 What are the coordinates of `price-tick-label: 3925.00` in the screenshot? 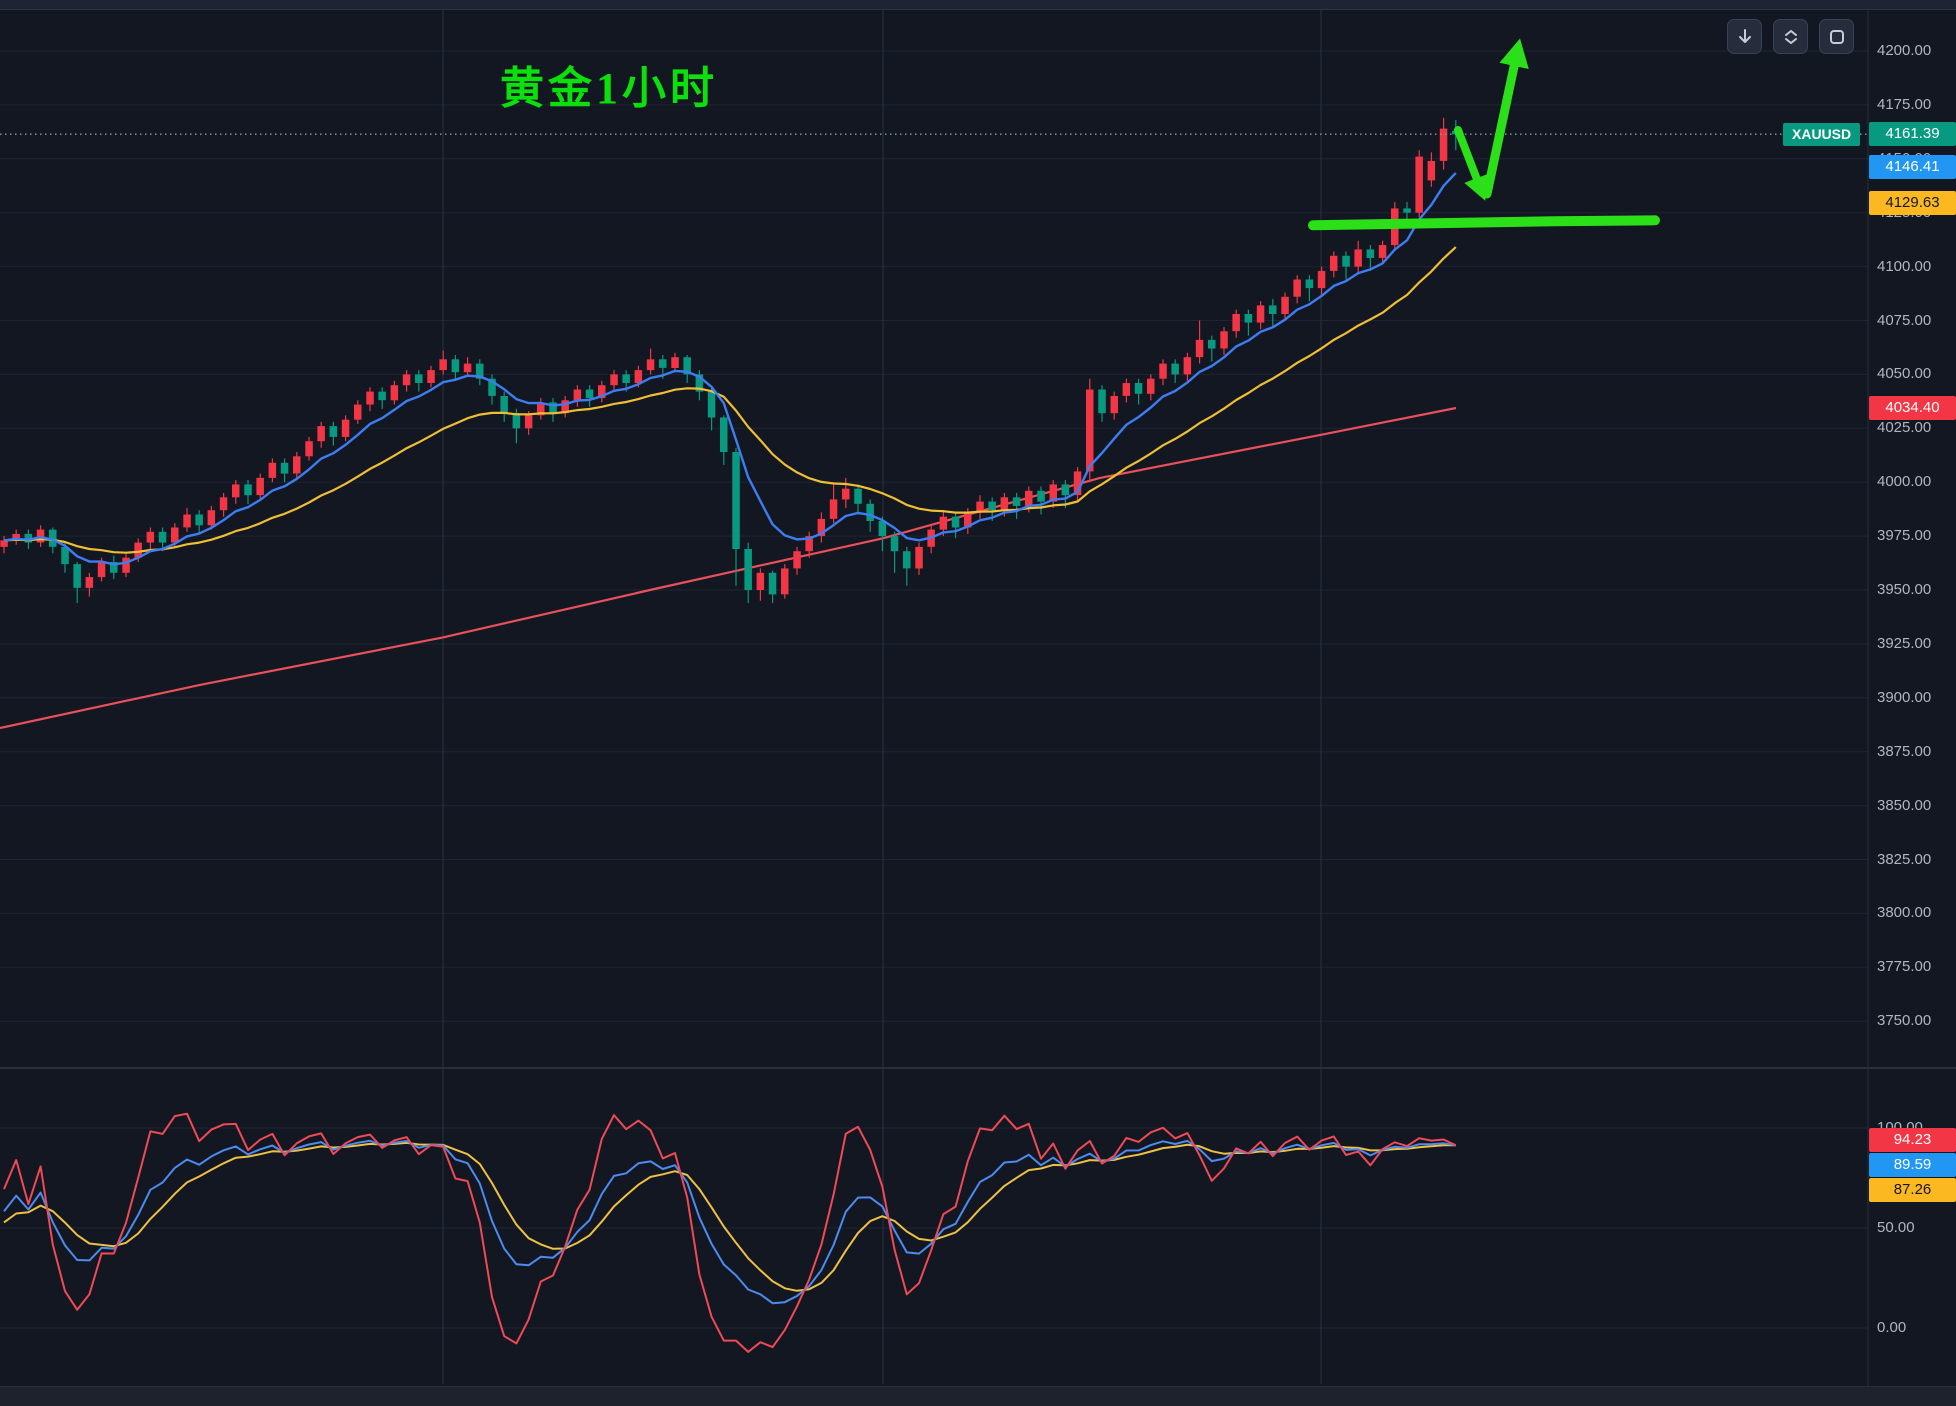 It's located at (1904, 643).